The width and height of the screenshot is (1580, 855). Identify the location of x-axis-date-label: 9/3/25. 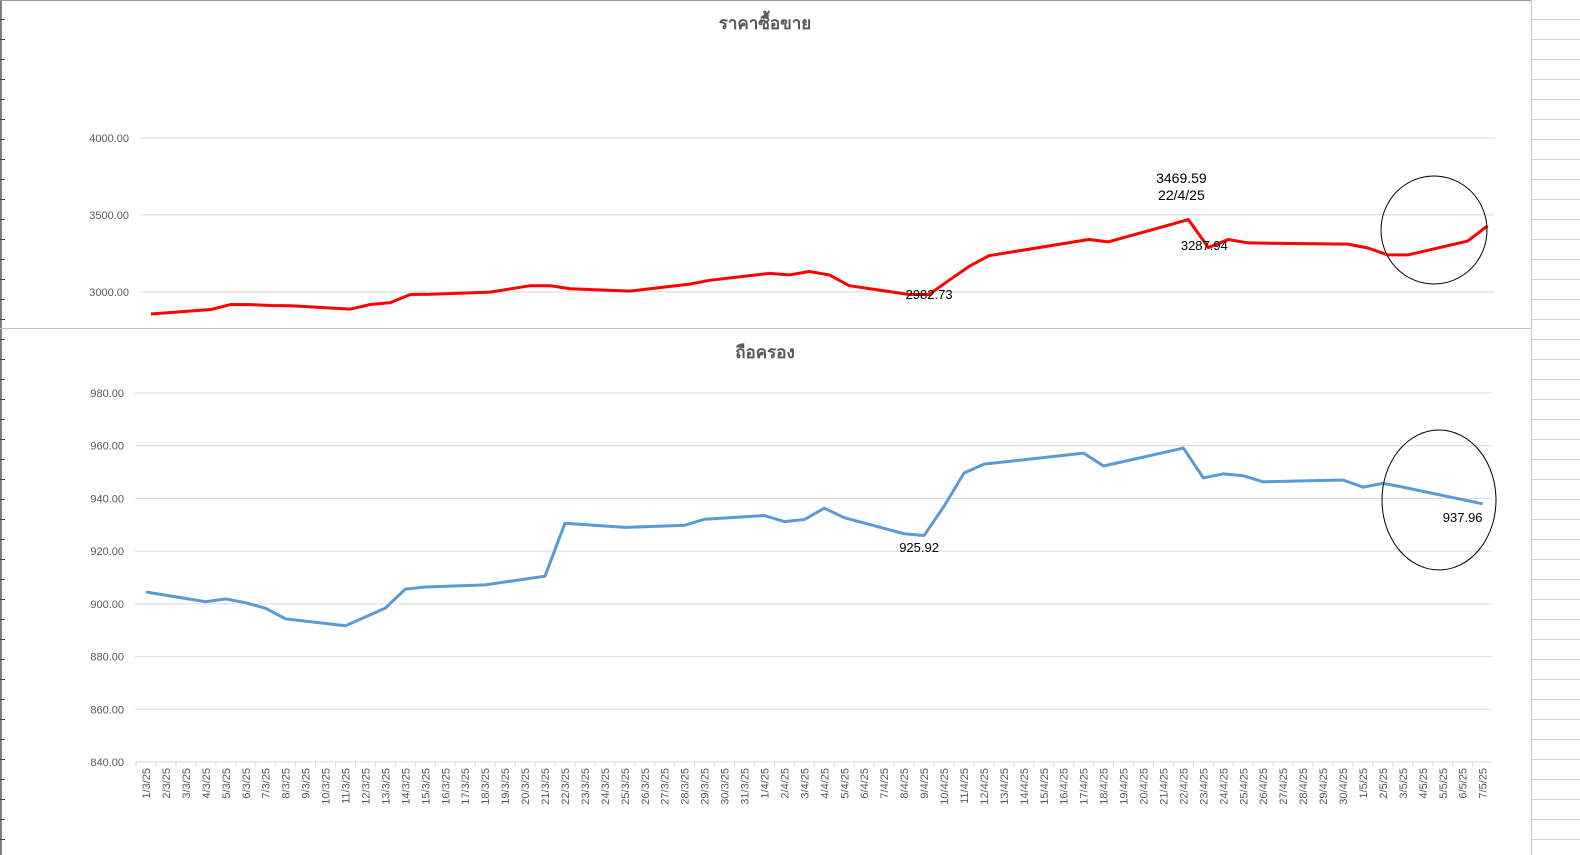
(307, 783).